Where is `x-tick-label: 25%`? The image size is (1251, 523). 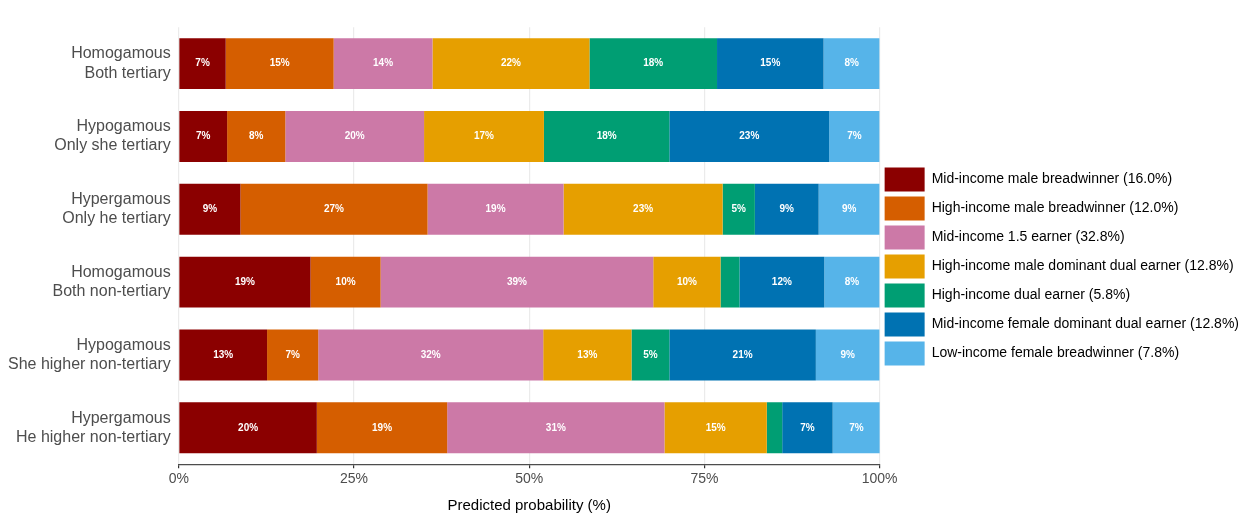
x-tick-label: 25% is located at coordinates (353, 478).